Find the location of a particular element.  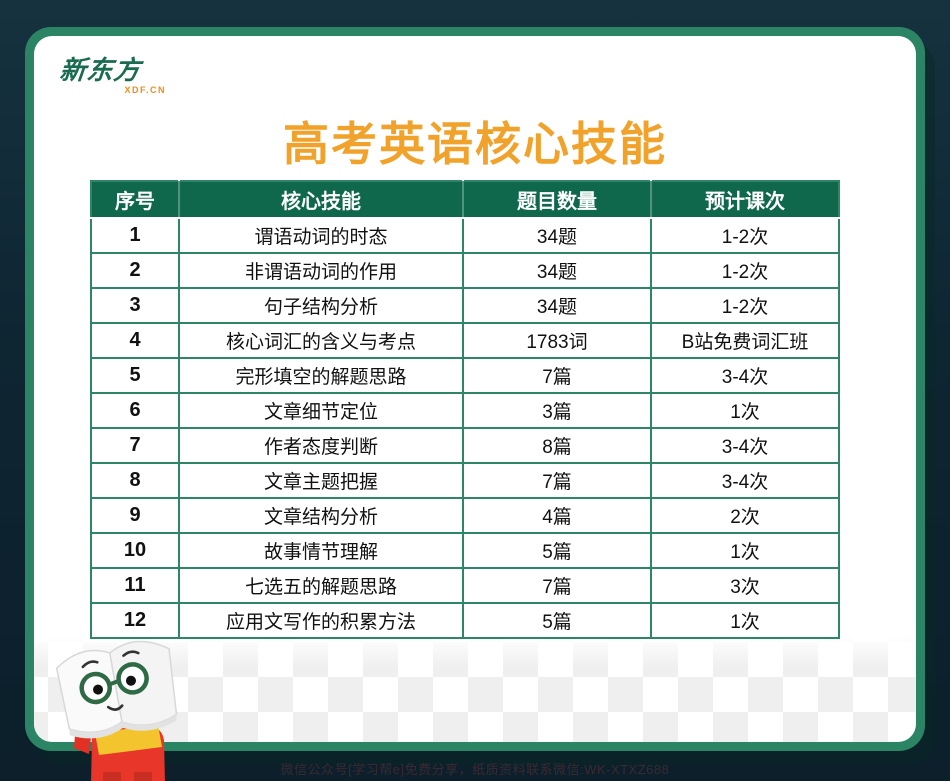

table-row: 4 核心词汇的含义与考点 1783词 B站免费词汇班 is located at coordinates (465, 340).